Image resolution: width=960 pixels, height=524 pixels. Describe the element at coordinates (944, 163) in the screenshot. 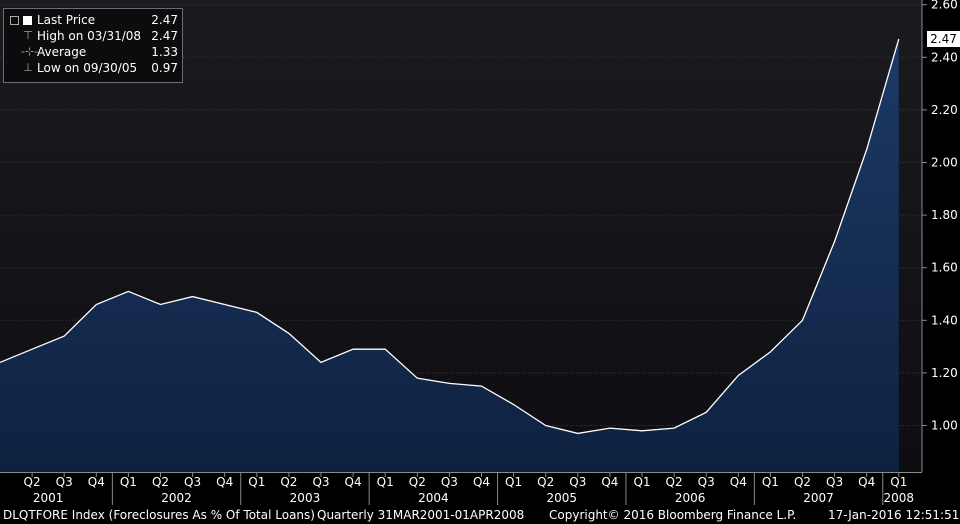

I see `y-tick-label: 2.00` at that location.